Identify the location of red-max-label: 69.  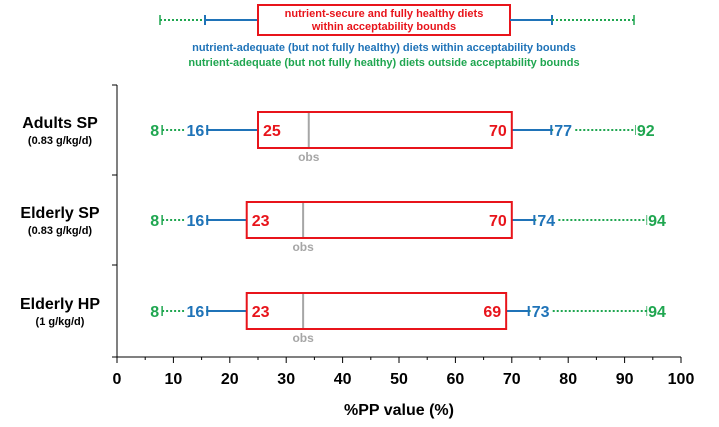
(492, 312).